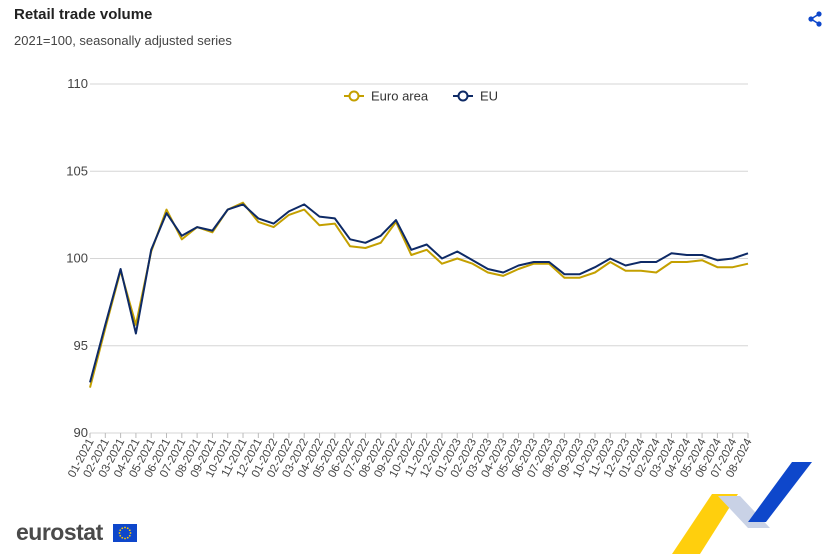 The width and height of the screenshot is (834, 554). I want to click on eu-flag-icon, so click(125, 533).